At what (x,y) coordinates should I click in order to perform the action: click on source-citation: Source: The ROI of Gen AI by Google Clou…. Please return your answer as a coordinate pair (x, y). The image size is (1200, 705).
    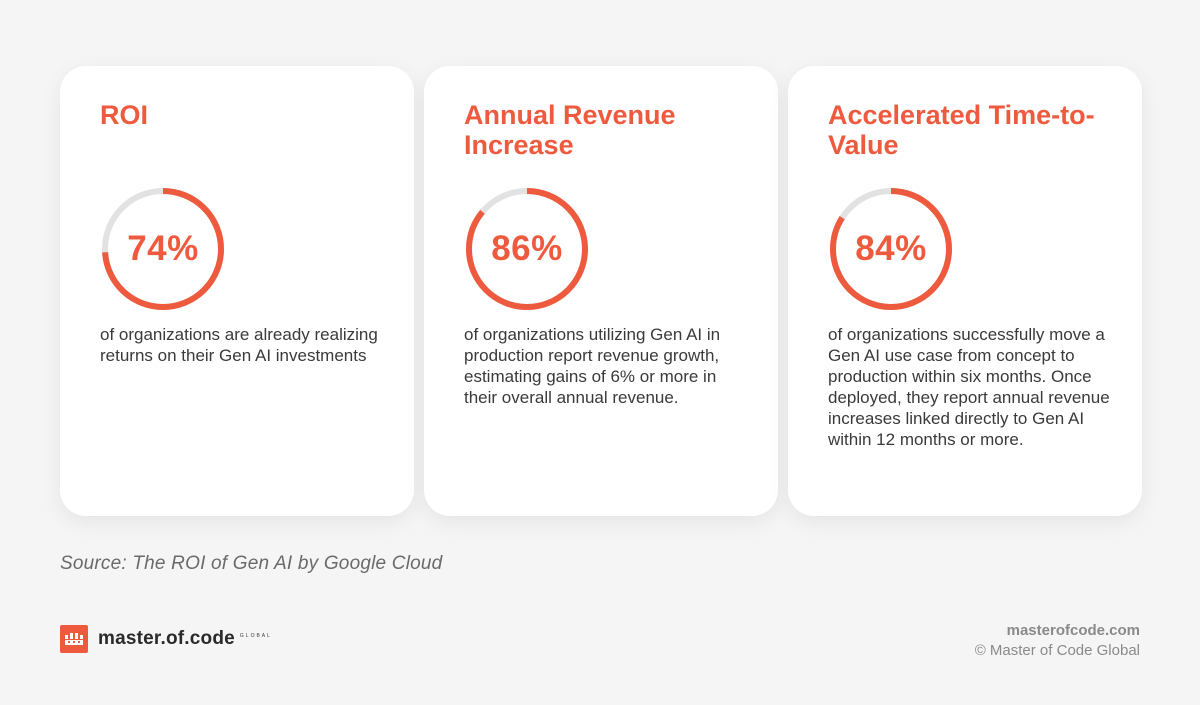
    Looking at the image, I should click on (251, 563).